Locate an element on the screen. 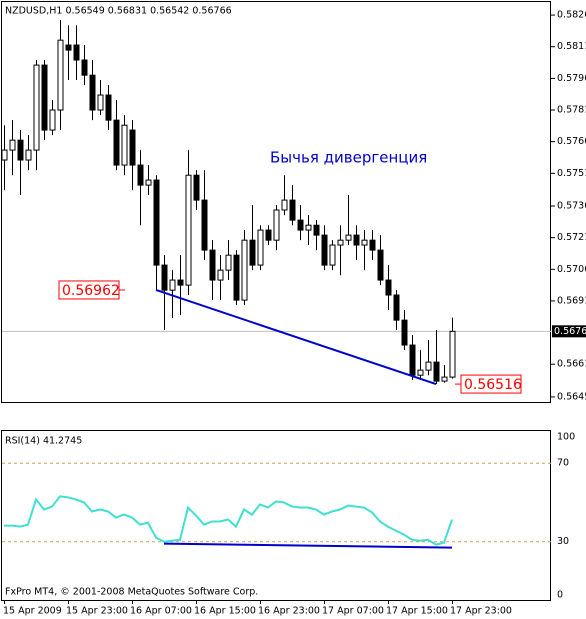 The image size is (586, 619). y-tick-label: 0.57060 is located at coordinates (571, 269).